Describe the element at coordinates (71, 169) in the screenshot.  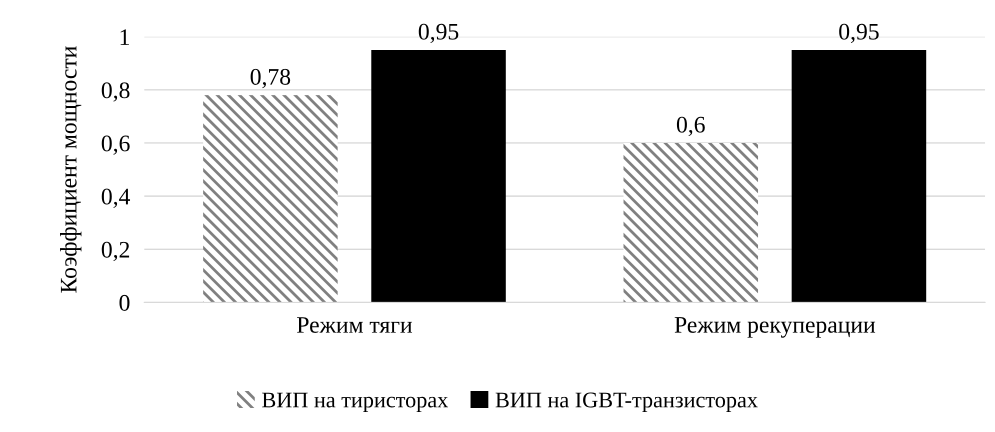
I see `y-axis-title: Коэффициент мощности` at that location.